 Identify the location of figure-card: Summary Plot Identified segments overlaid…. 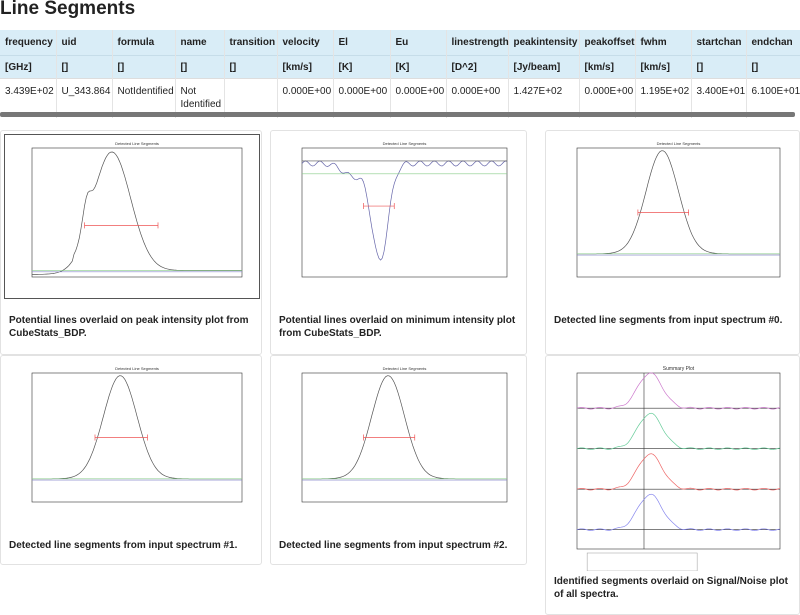
(672, 485).